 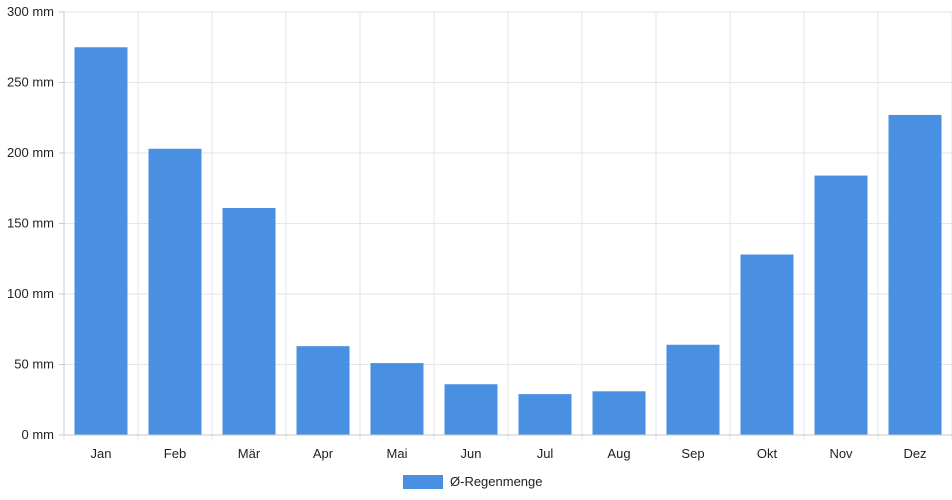 What do you see at coordinates (175, 453) in the screenshot?
I see `x-tick-label: Feb` at bounding box center [175, 453].